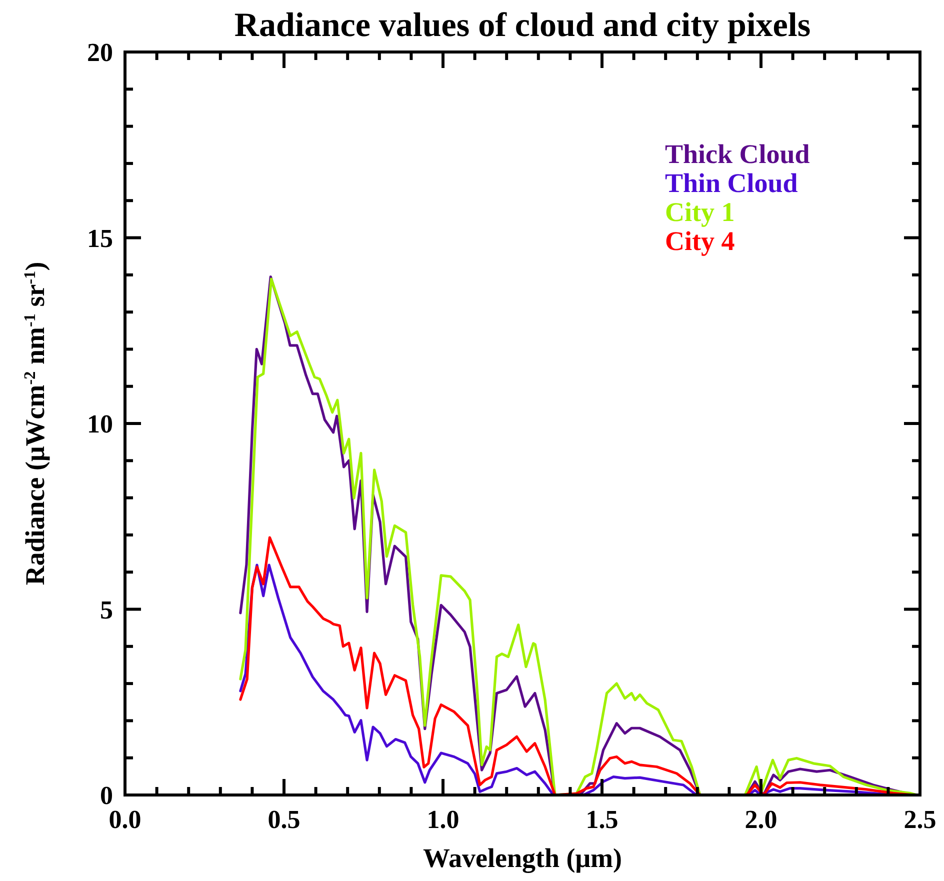  I want to click on chart-title: Radiance values of cloud and city pixels, so click(522, 25).